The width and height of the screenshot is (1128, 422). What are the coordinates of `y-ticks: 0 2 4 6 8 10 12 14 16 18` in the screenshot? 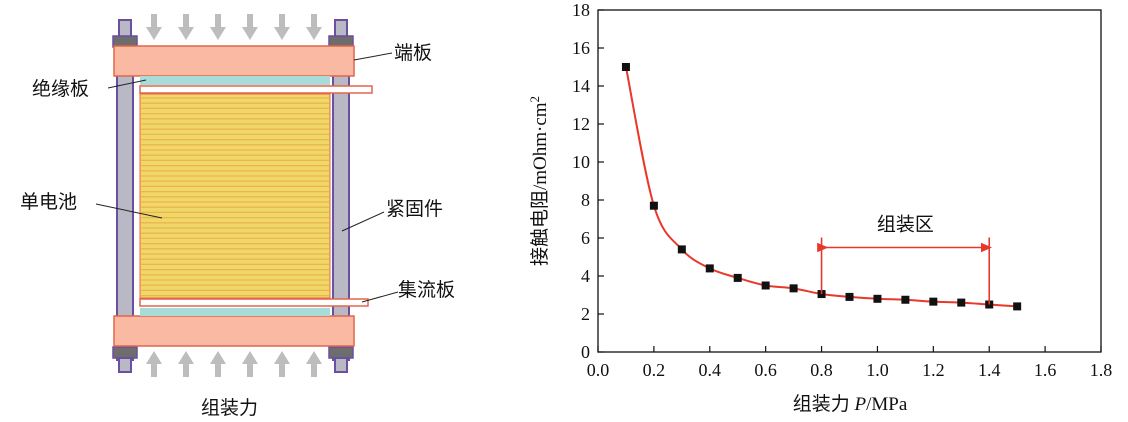 It's located at (588, 181).